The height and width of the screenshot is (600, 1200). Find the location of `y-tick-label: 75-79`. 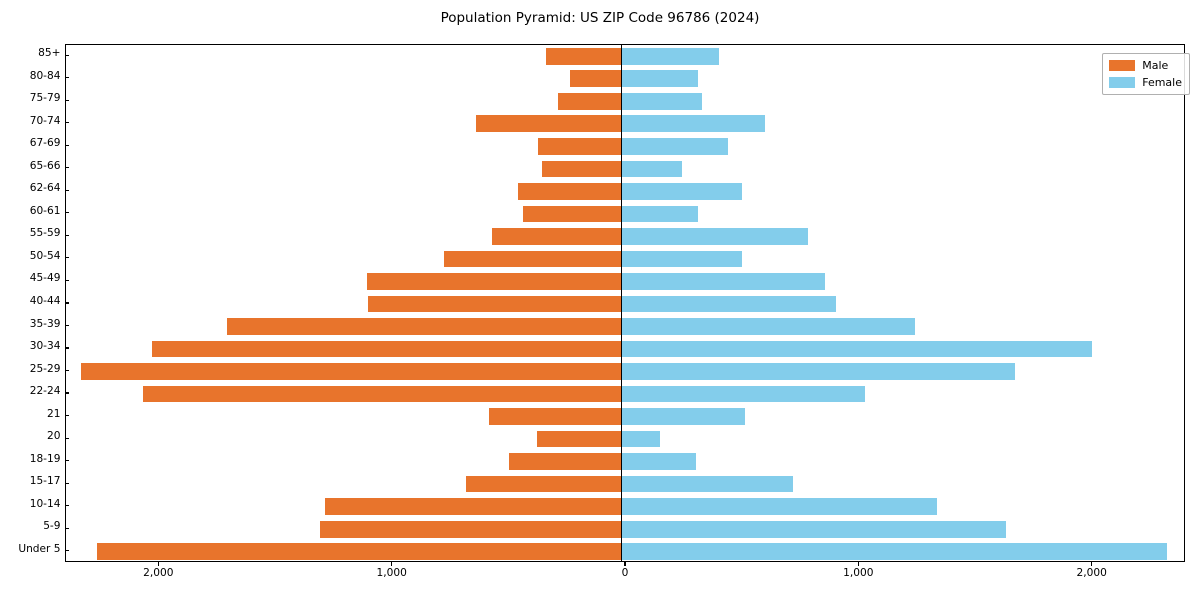

y-tick-label: 75-79 is located at coordinates (45, 98).